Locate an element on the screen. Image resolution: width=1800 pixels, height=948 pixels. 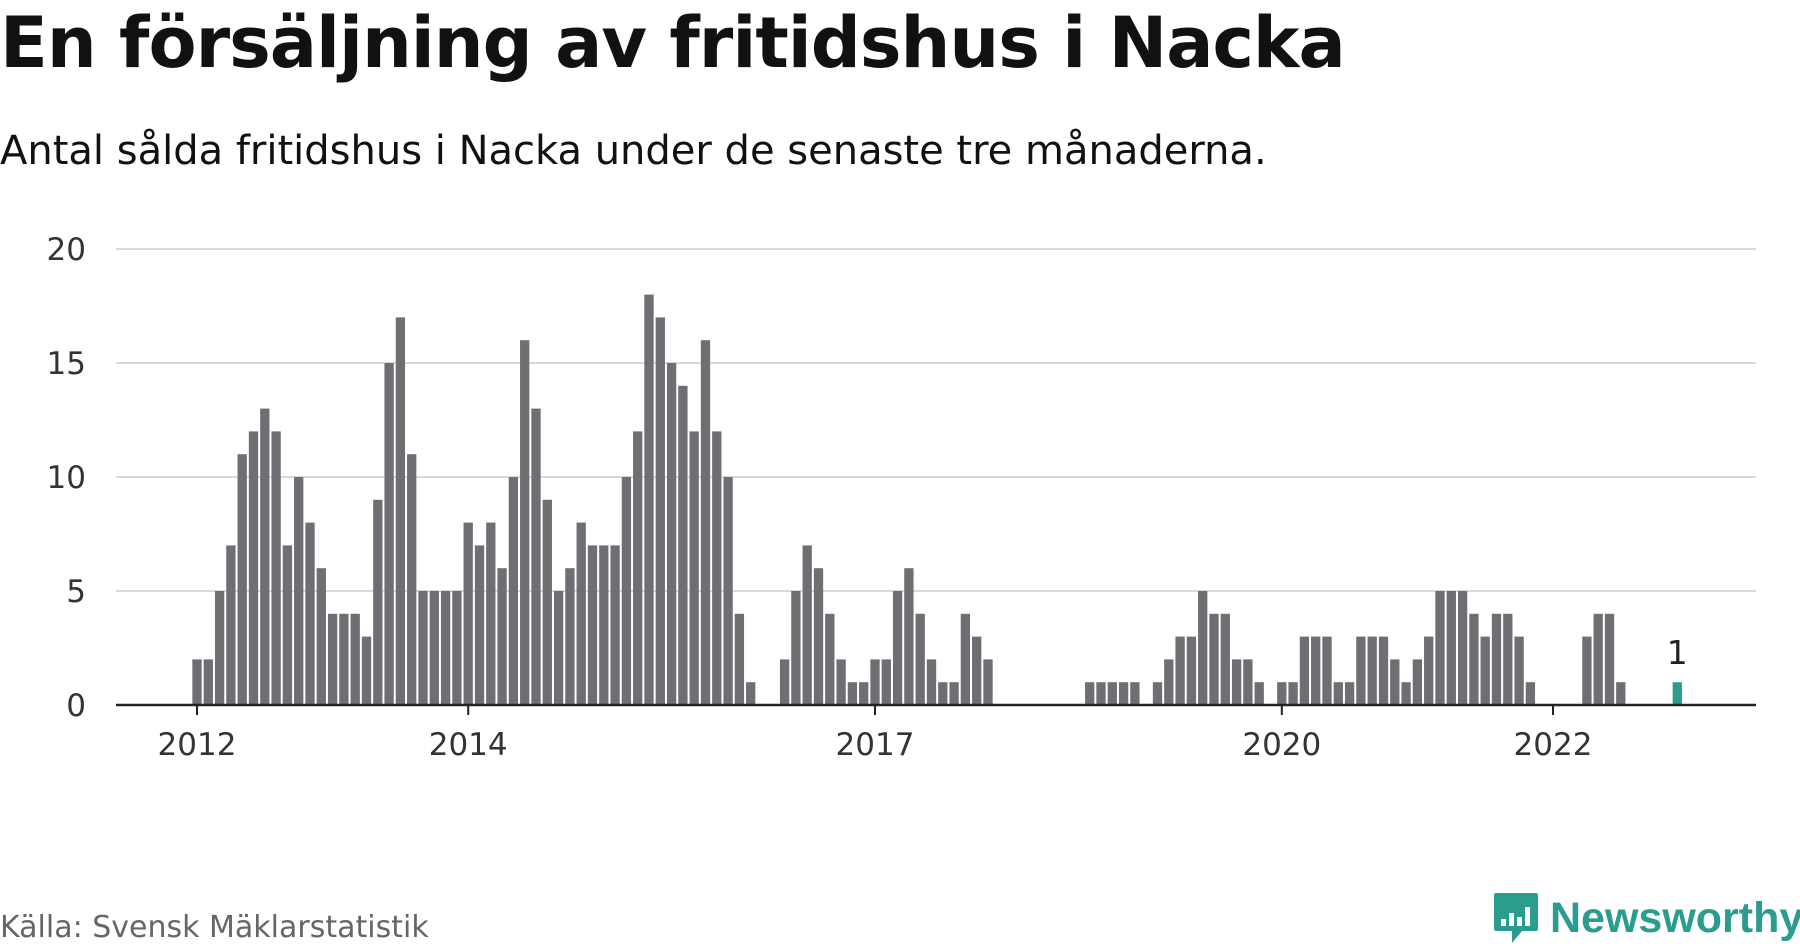
y-tick-label: 0 is located at coordinates (76, 706).